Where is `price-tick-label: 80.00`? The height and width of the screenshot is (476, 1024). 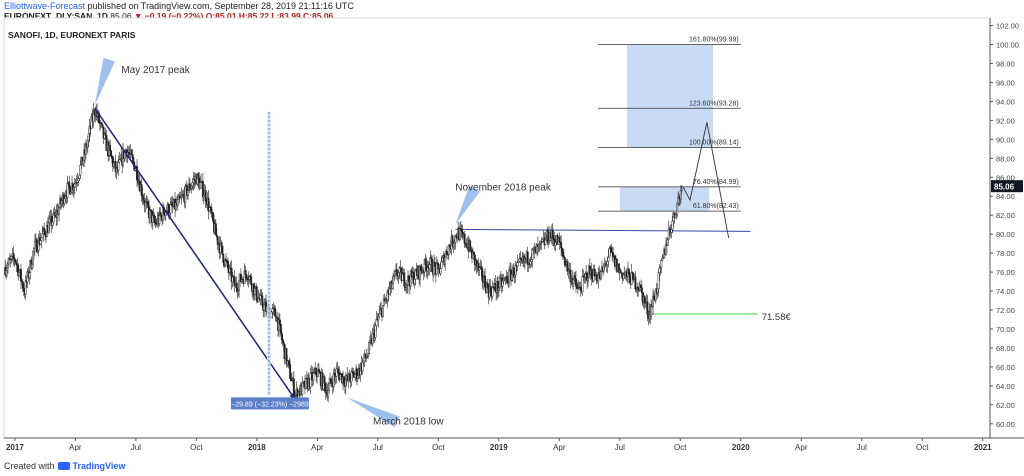 price-tick-label: 80.00 is located at coordinates (1005, 234).